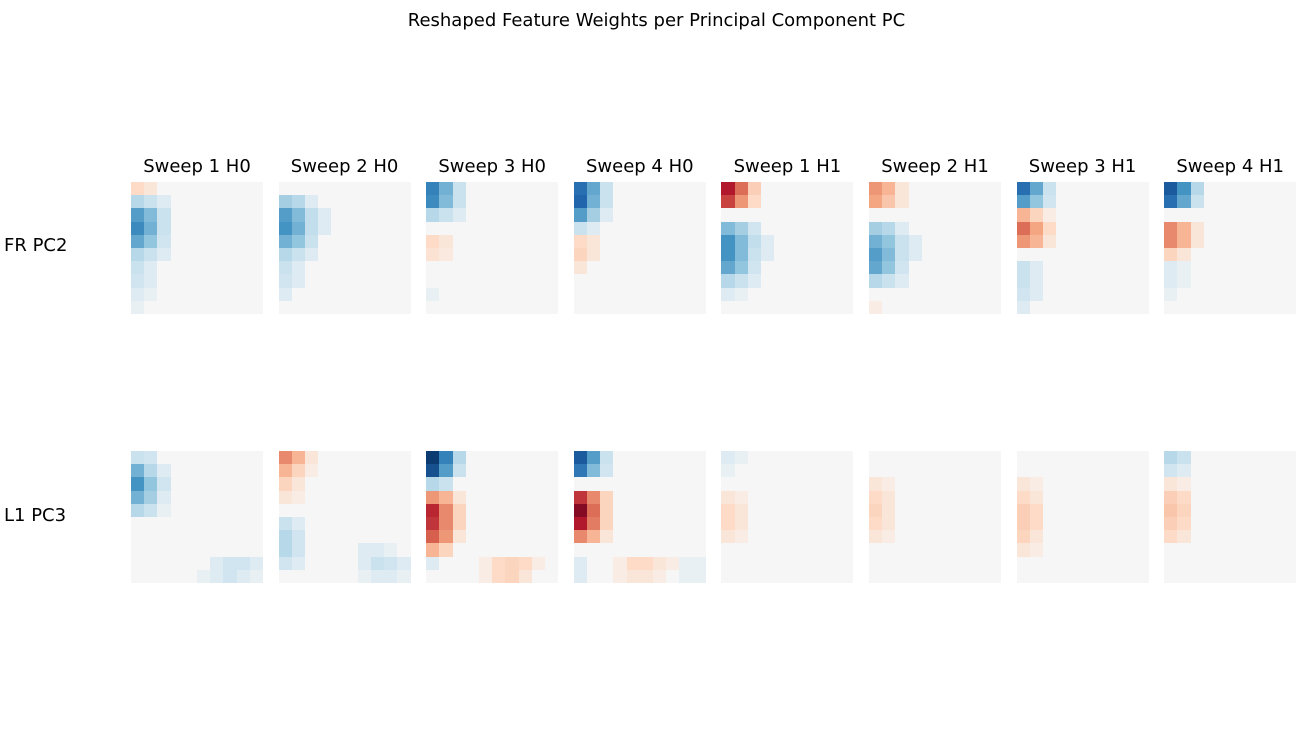  I want to click on heatmap-fr-pc2-sweep-3-h0, so click(492, 248).